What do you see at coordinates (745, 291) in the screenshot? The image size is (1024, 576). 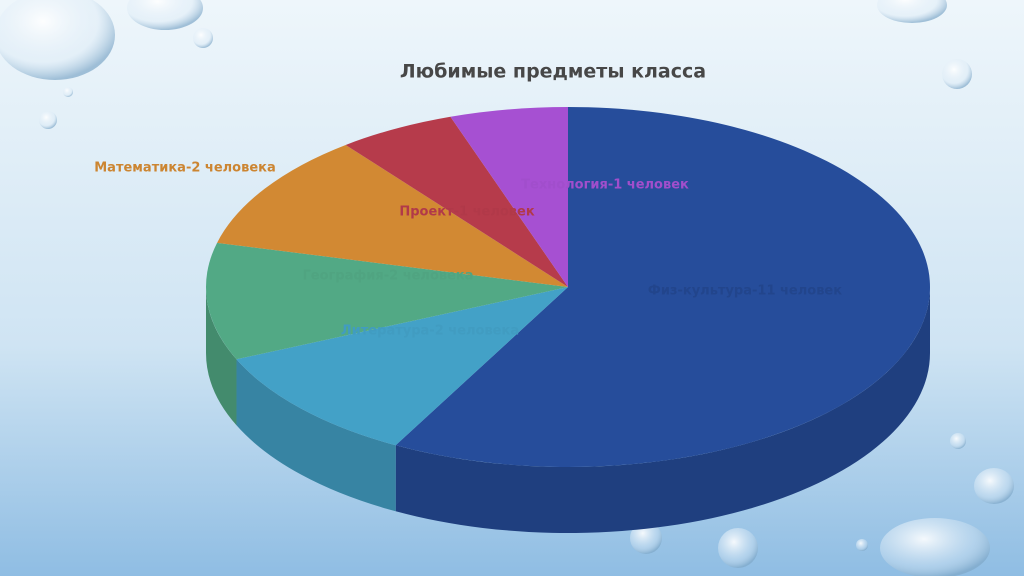 I see `slice-label: Физ-культура-11 человек` at bounding box center [745, 291].